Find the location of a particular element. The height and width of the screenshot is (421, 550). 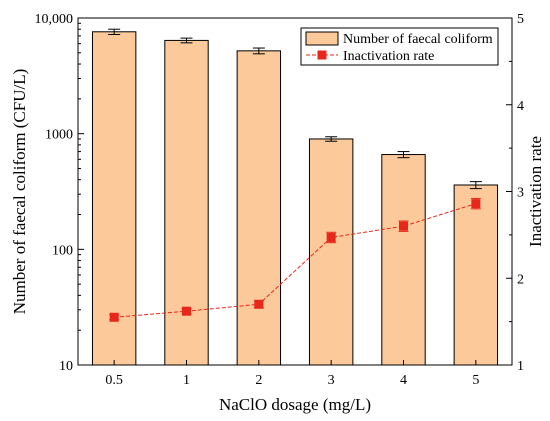

right-tick-label: 1 is located at coordinates (520, 366).